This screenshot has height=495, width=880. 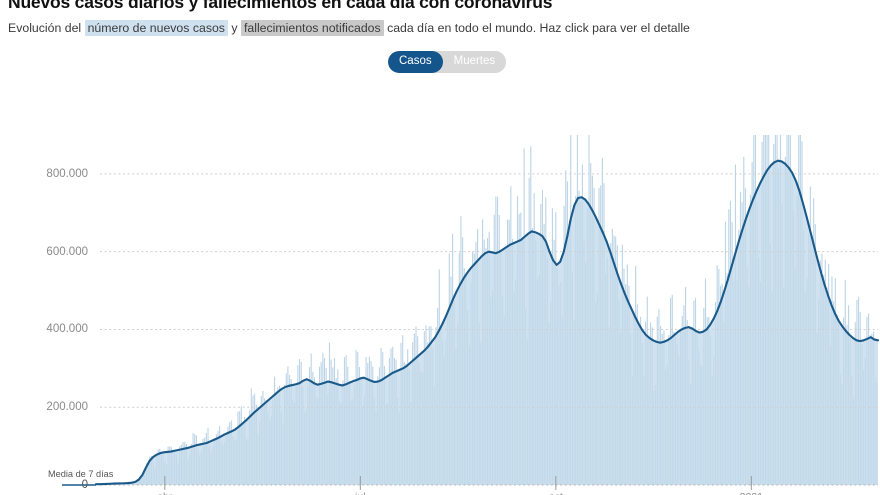 I want to click on subtitle-mid: y, so click(x=234, y=28).